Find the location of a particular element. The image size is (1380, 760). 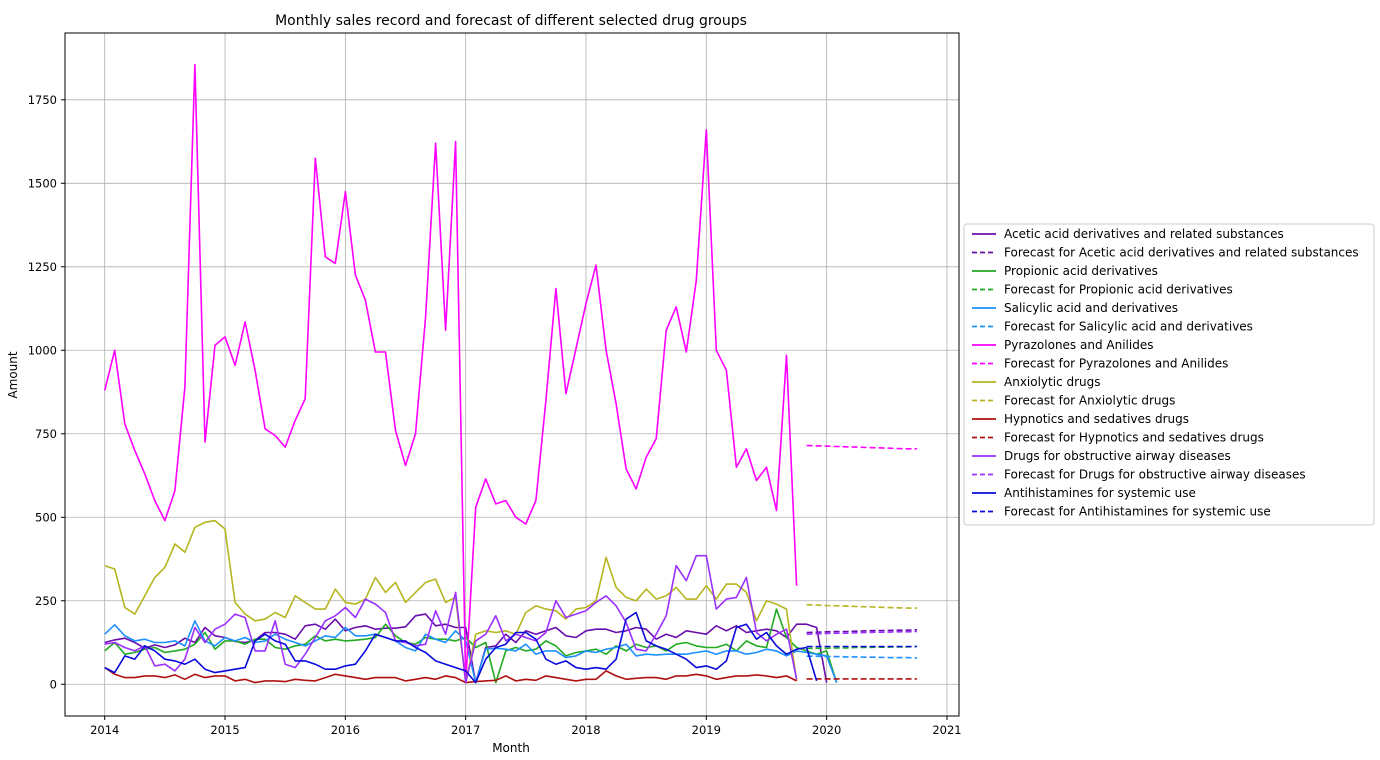

legend-label: Hypnotics and sedatives drugs is located at coordinates (1096, 419).